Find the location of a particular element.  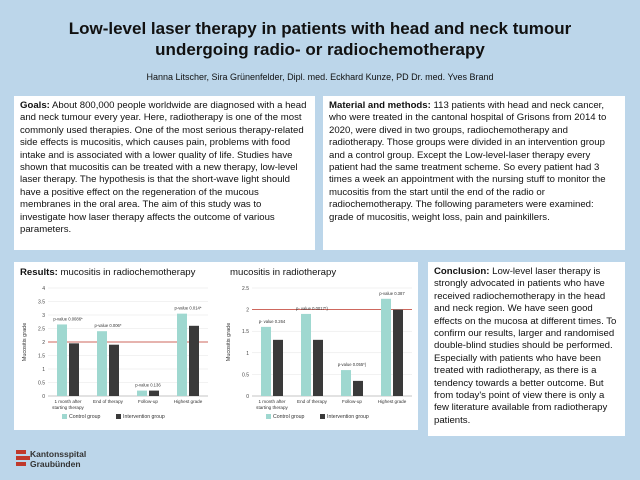

y-tick-label: 3 is located at coordinates (43, 316).